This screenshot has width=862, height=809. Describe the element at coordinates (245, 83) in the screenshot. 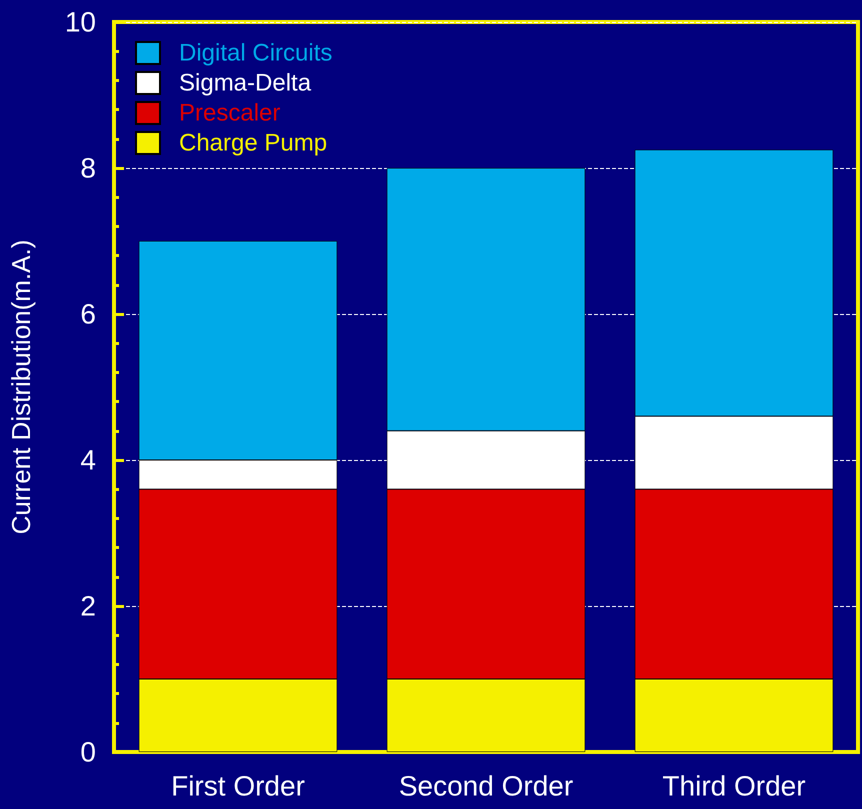

I see `legend-label: Sigma-Delta` at that location.